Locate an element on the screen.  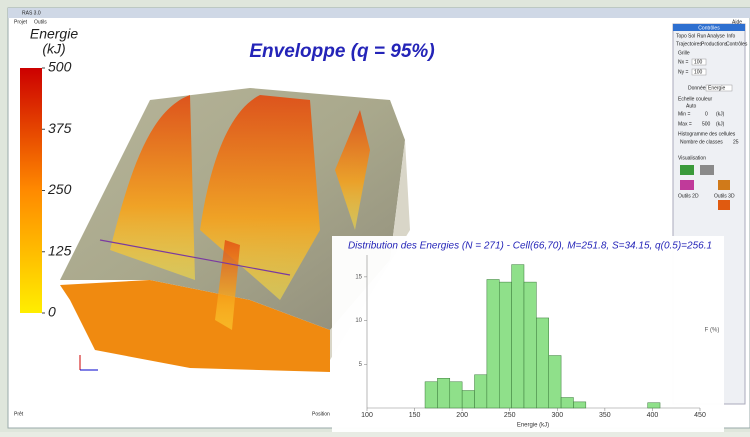
label: Visualisation is located at coordinates (692, 158).